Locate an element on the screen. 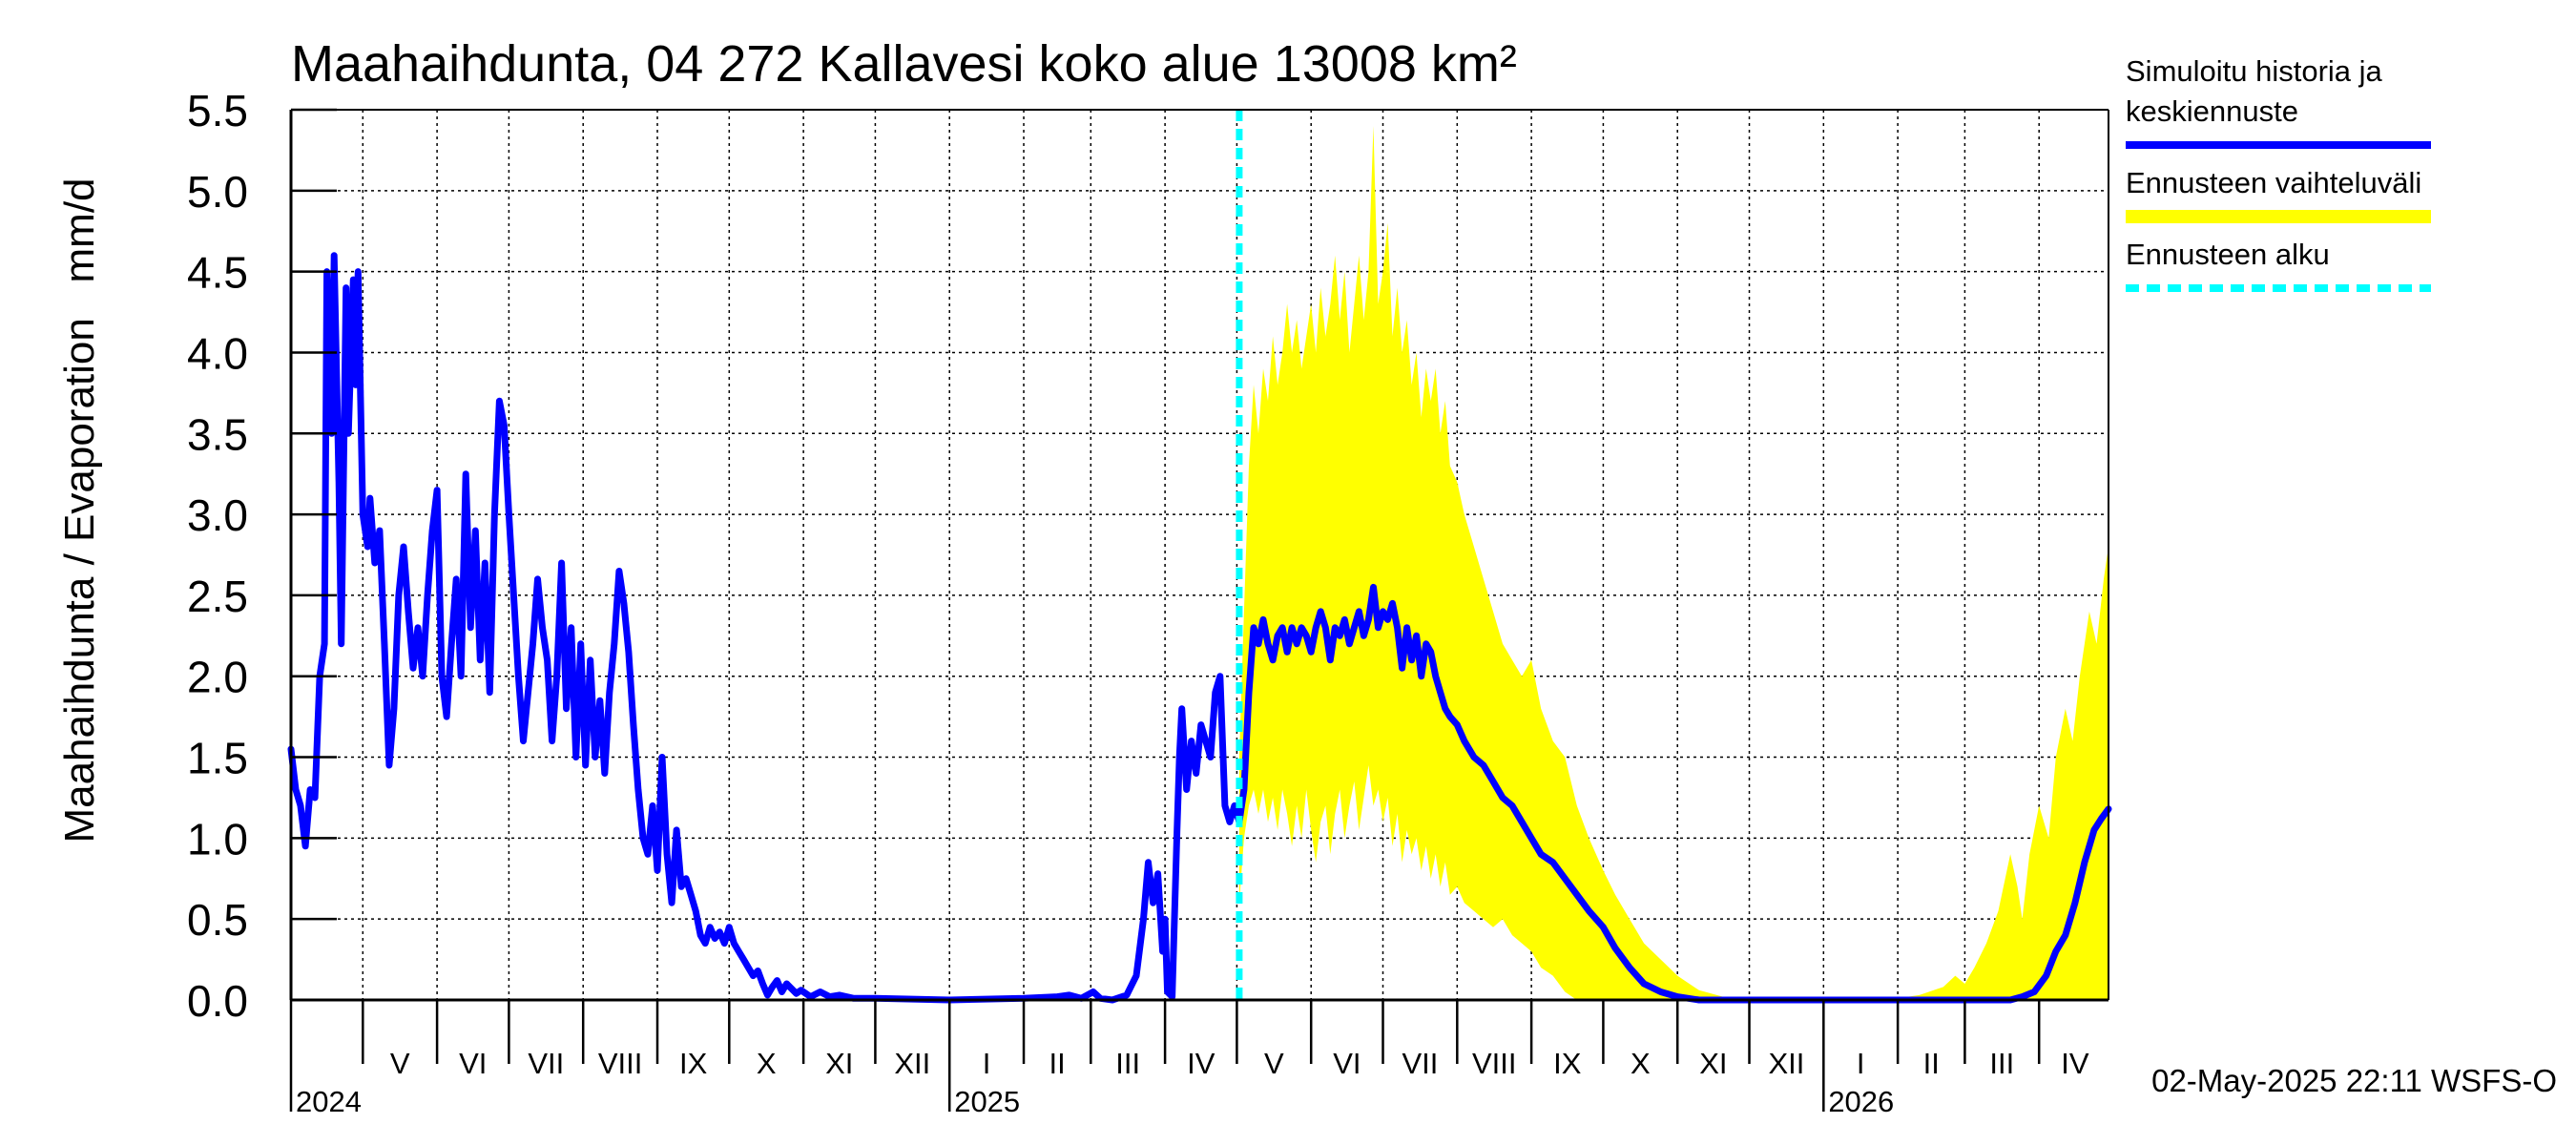  legend-label: Ennusteen vaihteluväli is located at coordinates (2273, 182).